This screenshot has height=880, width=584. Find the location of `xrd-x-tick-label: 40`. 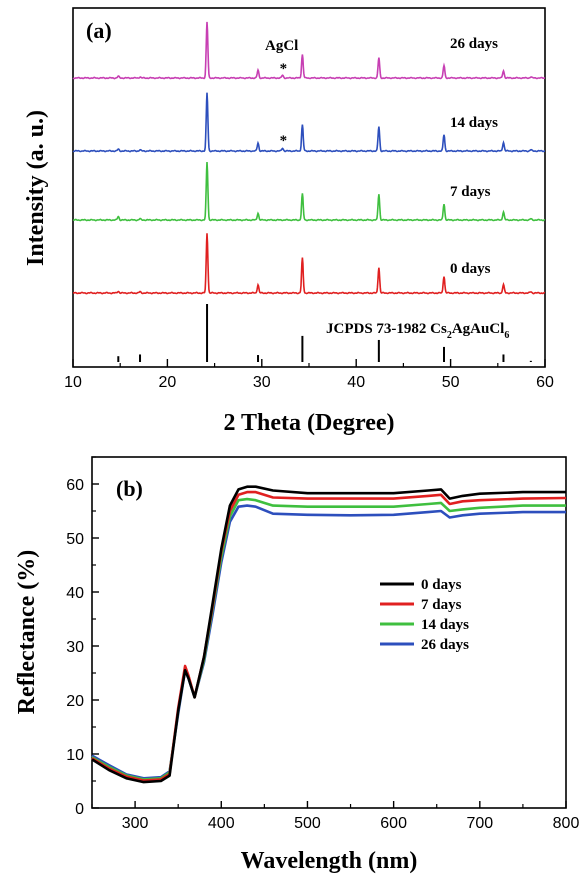

xrd-x-tick-label: 40 is located at coordinates (356, 382).